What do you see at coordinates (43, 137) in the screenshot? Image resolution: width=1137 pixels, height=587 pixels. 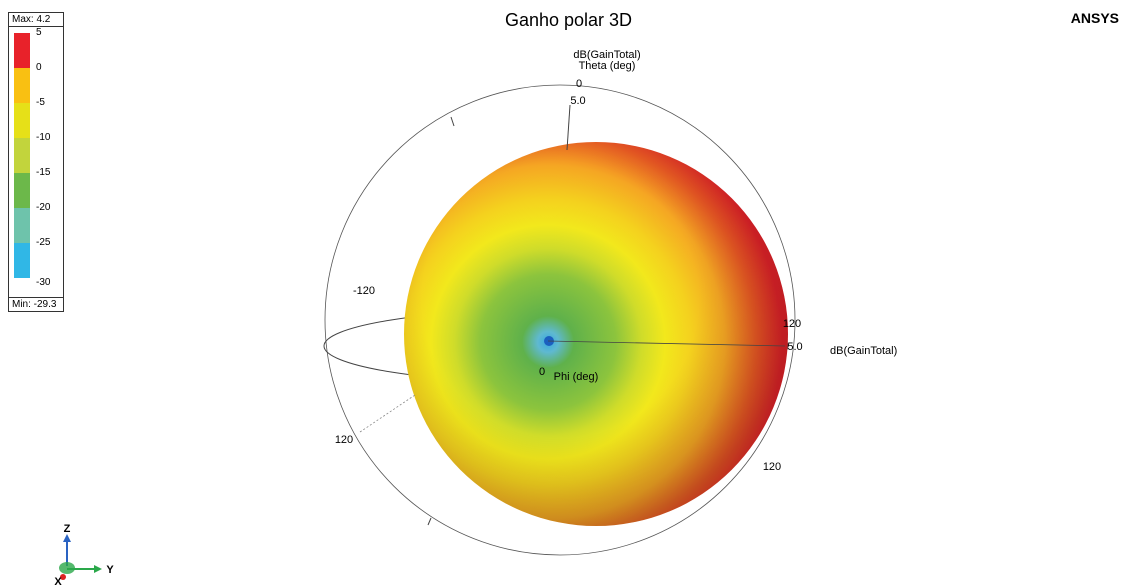 I see `legend-tick: -10` at bounding box center [43, 137].